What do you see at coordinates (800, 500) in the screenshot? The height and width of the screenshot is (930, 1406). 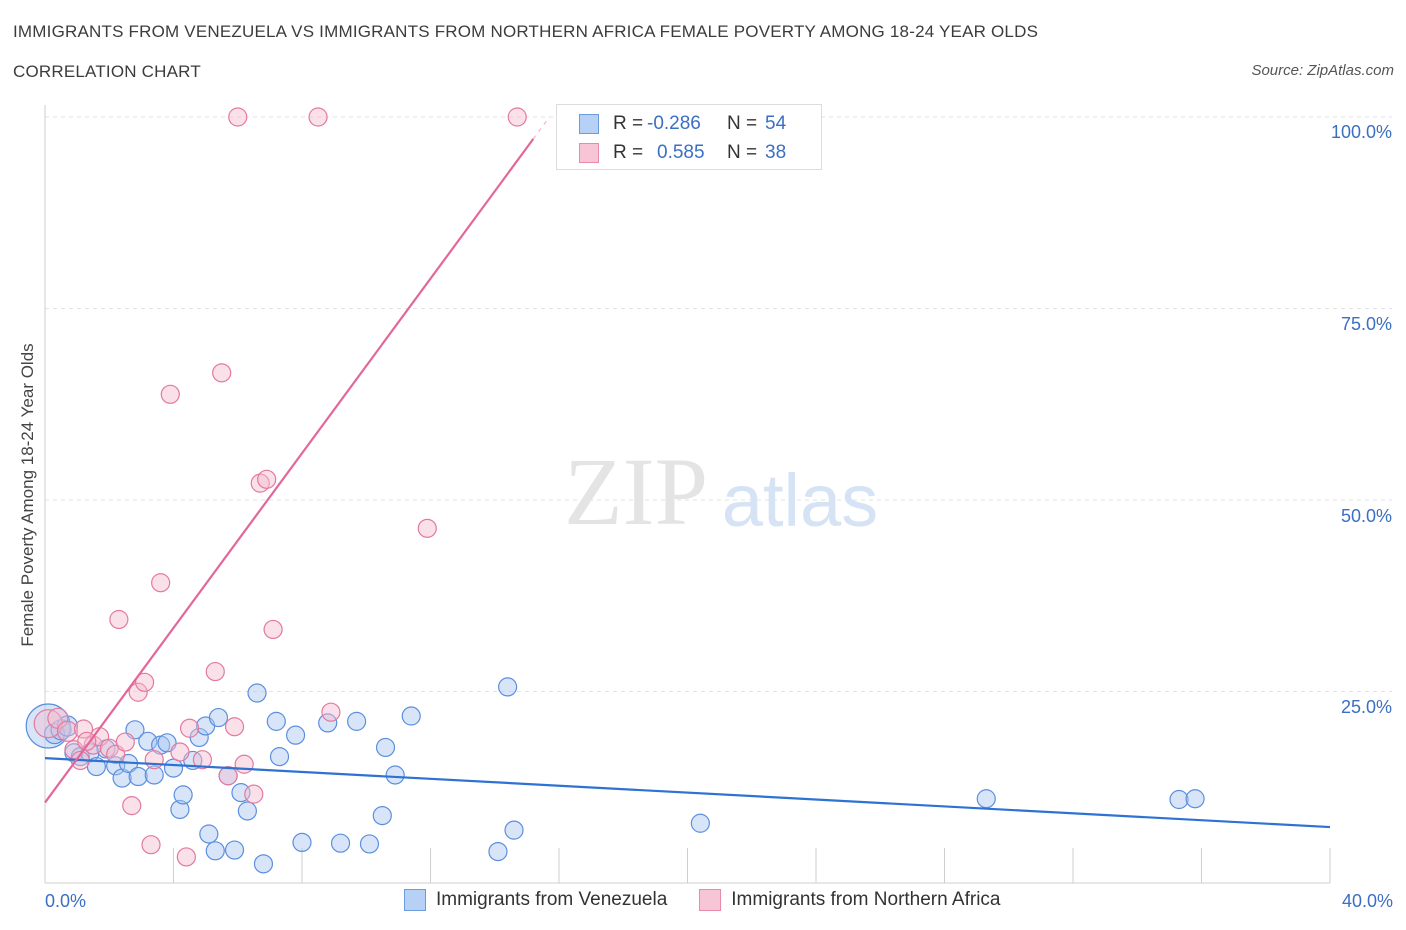 I see `watermark-atlas: atlas` at bounding box center [800, 500].